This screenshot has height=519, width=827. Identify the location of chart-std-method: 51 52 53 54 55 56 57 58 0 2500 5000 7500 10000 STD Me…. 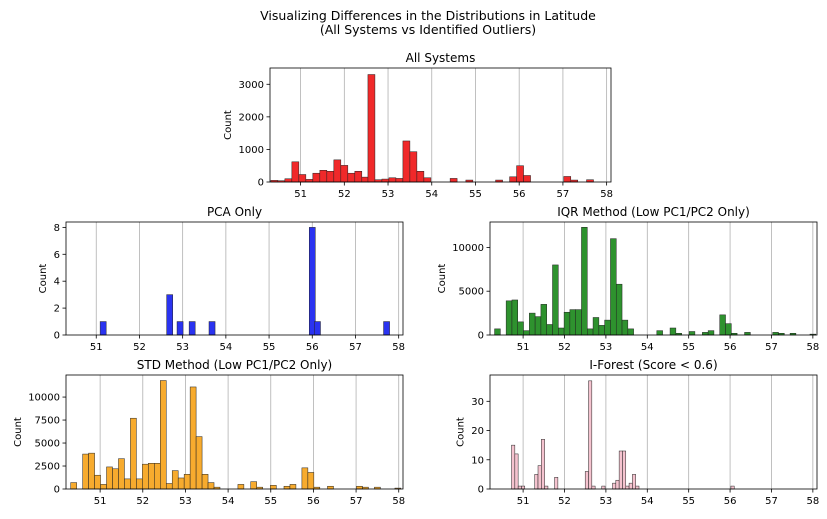
(209, 432).